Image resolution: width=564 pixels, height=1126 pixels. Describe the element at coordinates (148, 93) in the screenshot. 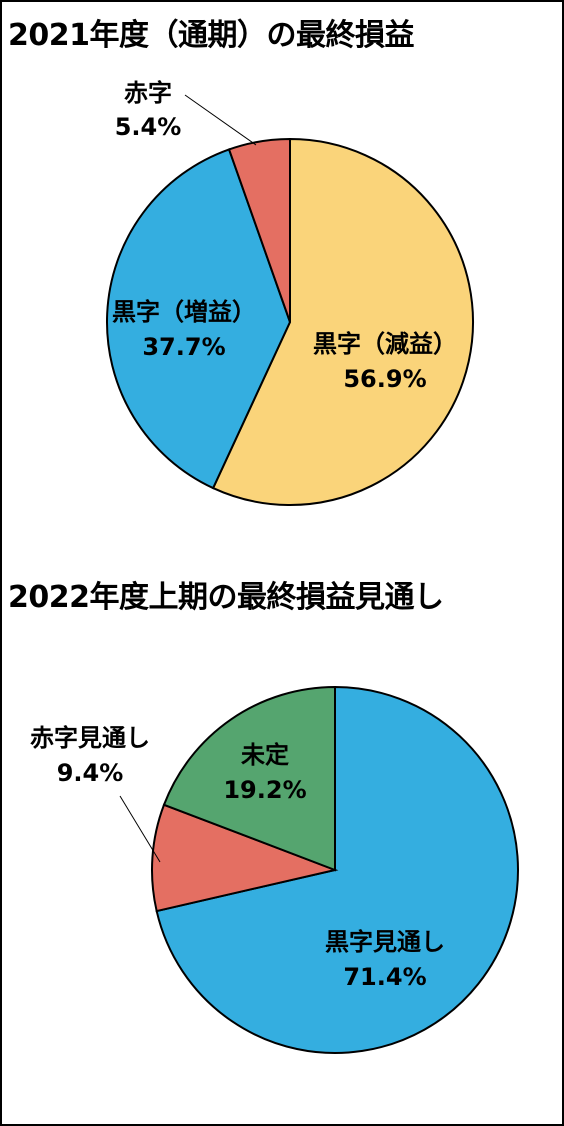

I see `slice-label-0-2: 赤字` at that location.